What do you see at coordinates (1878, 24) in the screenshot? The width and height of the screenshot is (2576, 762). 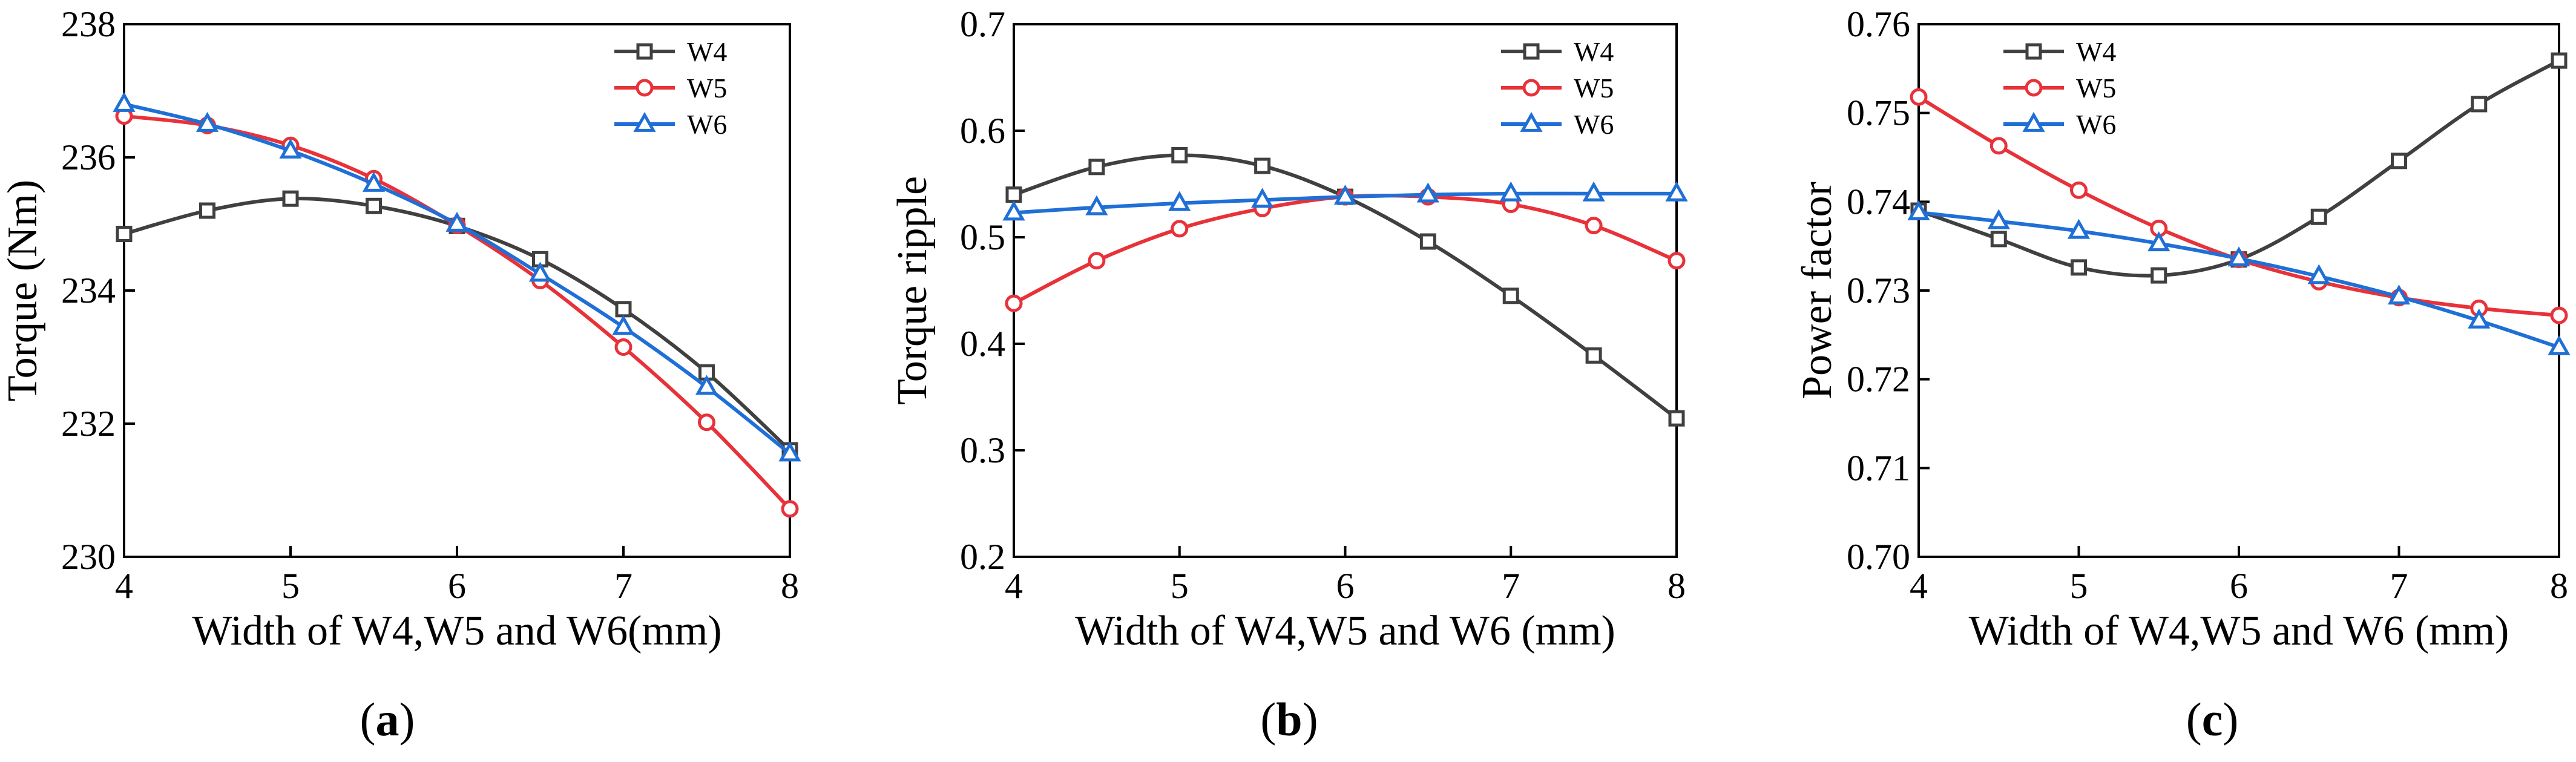 I see `y-tick-label: 0.76` at bounding box center [1878, 24].